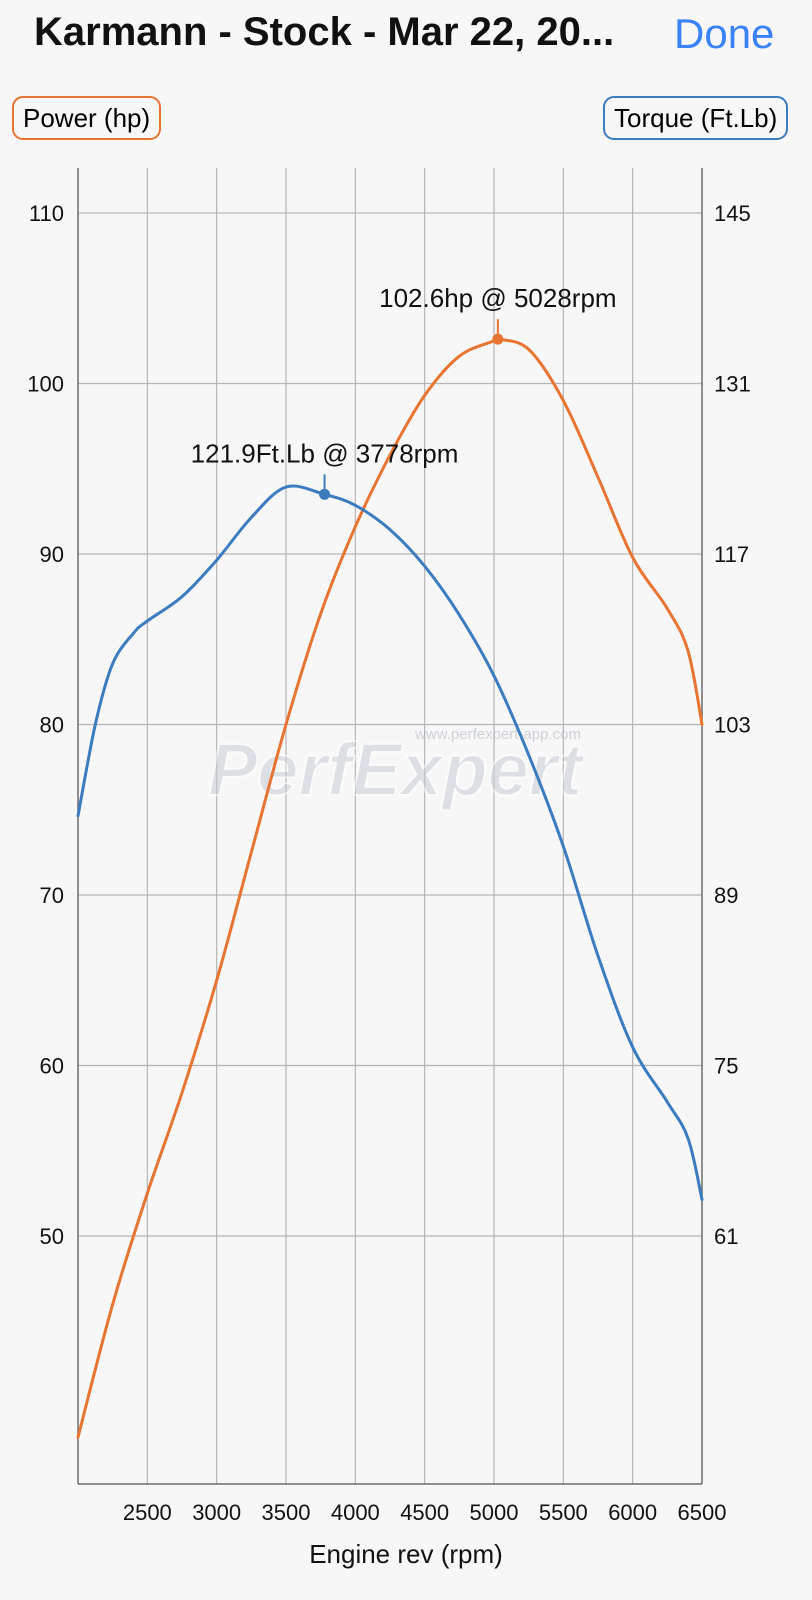 This screenshot has height=1600, width=812. What do you see at coordinates (52, 1236) in the screenshot?
I see `y-left-tick-label: 50` at bounding box center [52, 1236].